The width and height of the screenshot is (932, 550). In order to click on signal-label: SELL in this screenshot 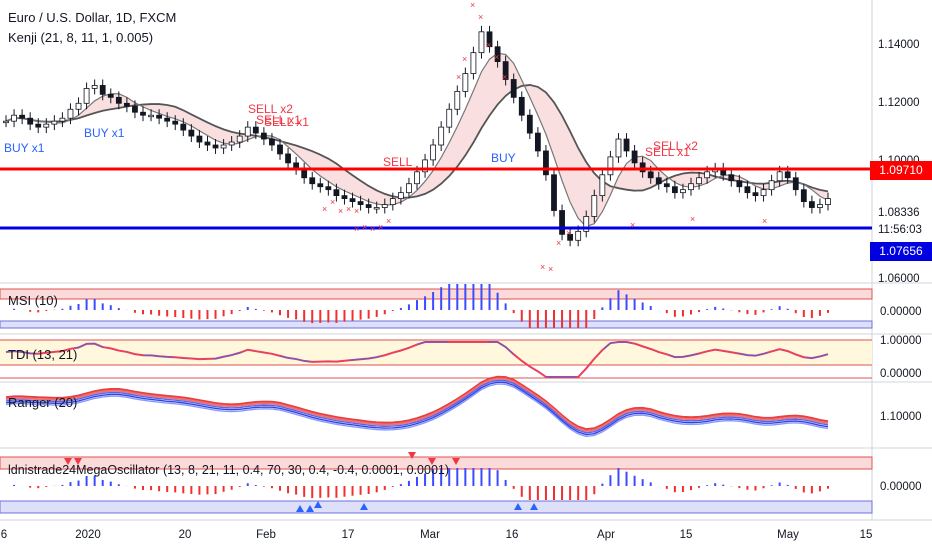, I will do `click(398, 162)`.